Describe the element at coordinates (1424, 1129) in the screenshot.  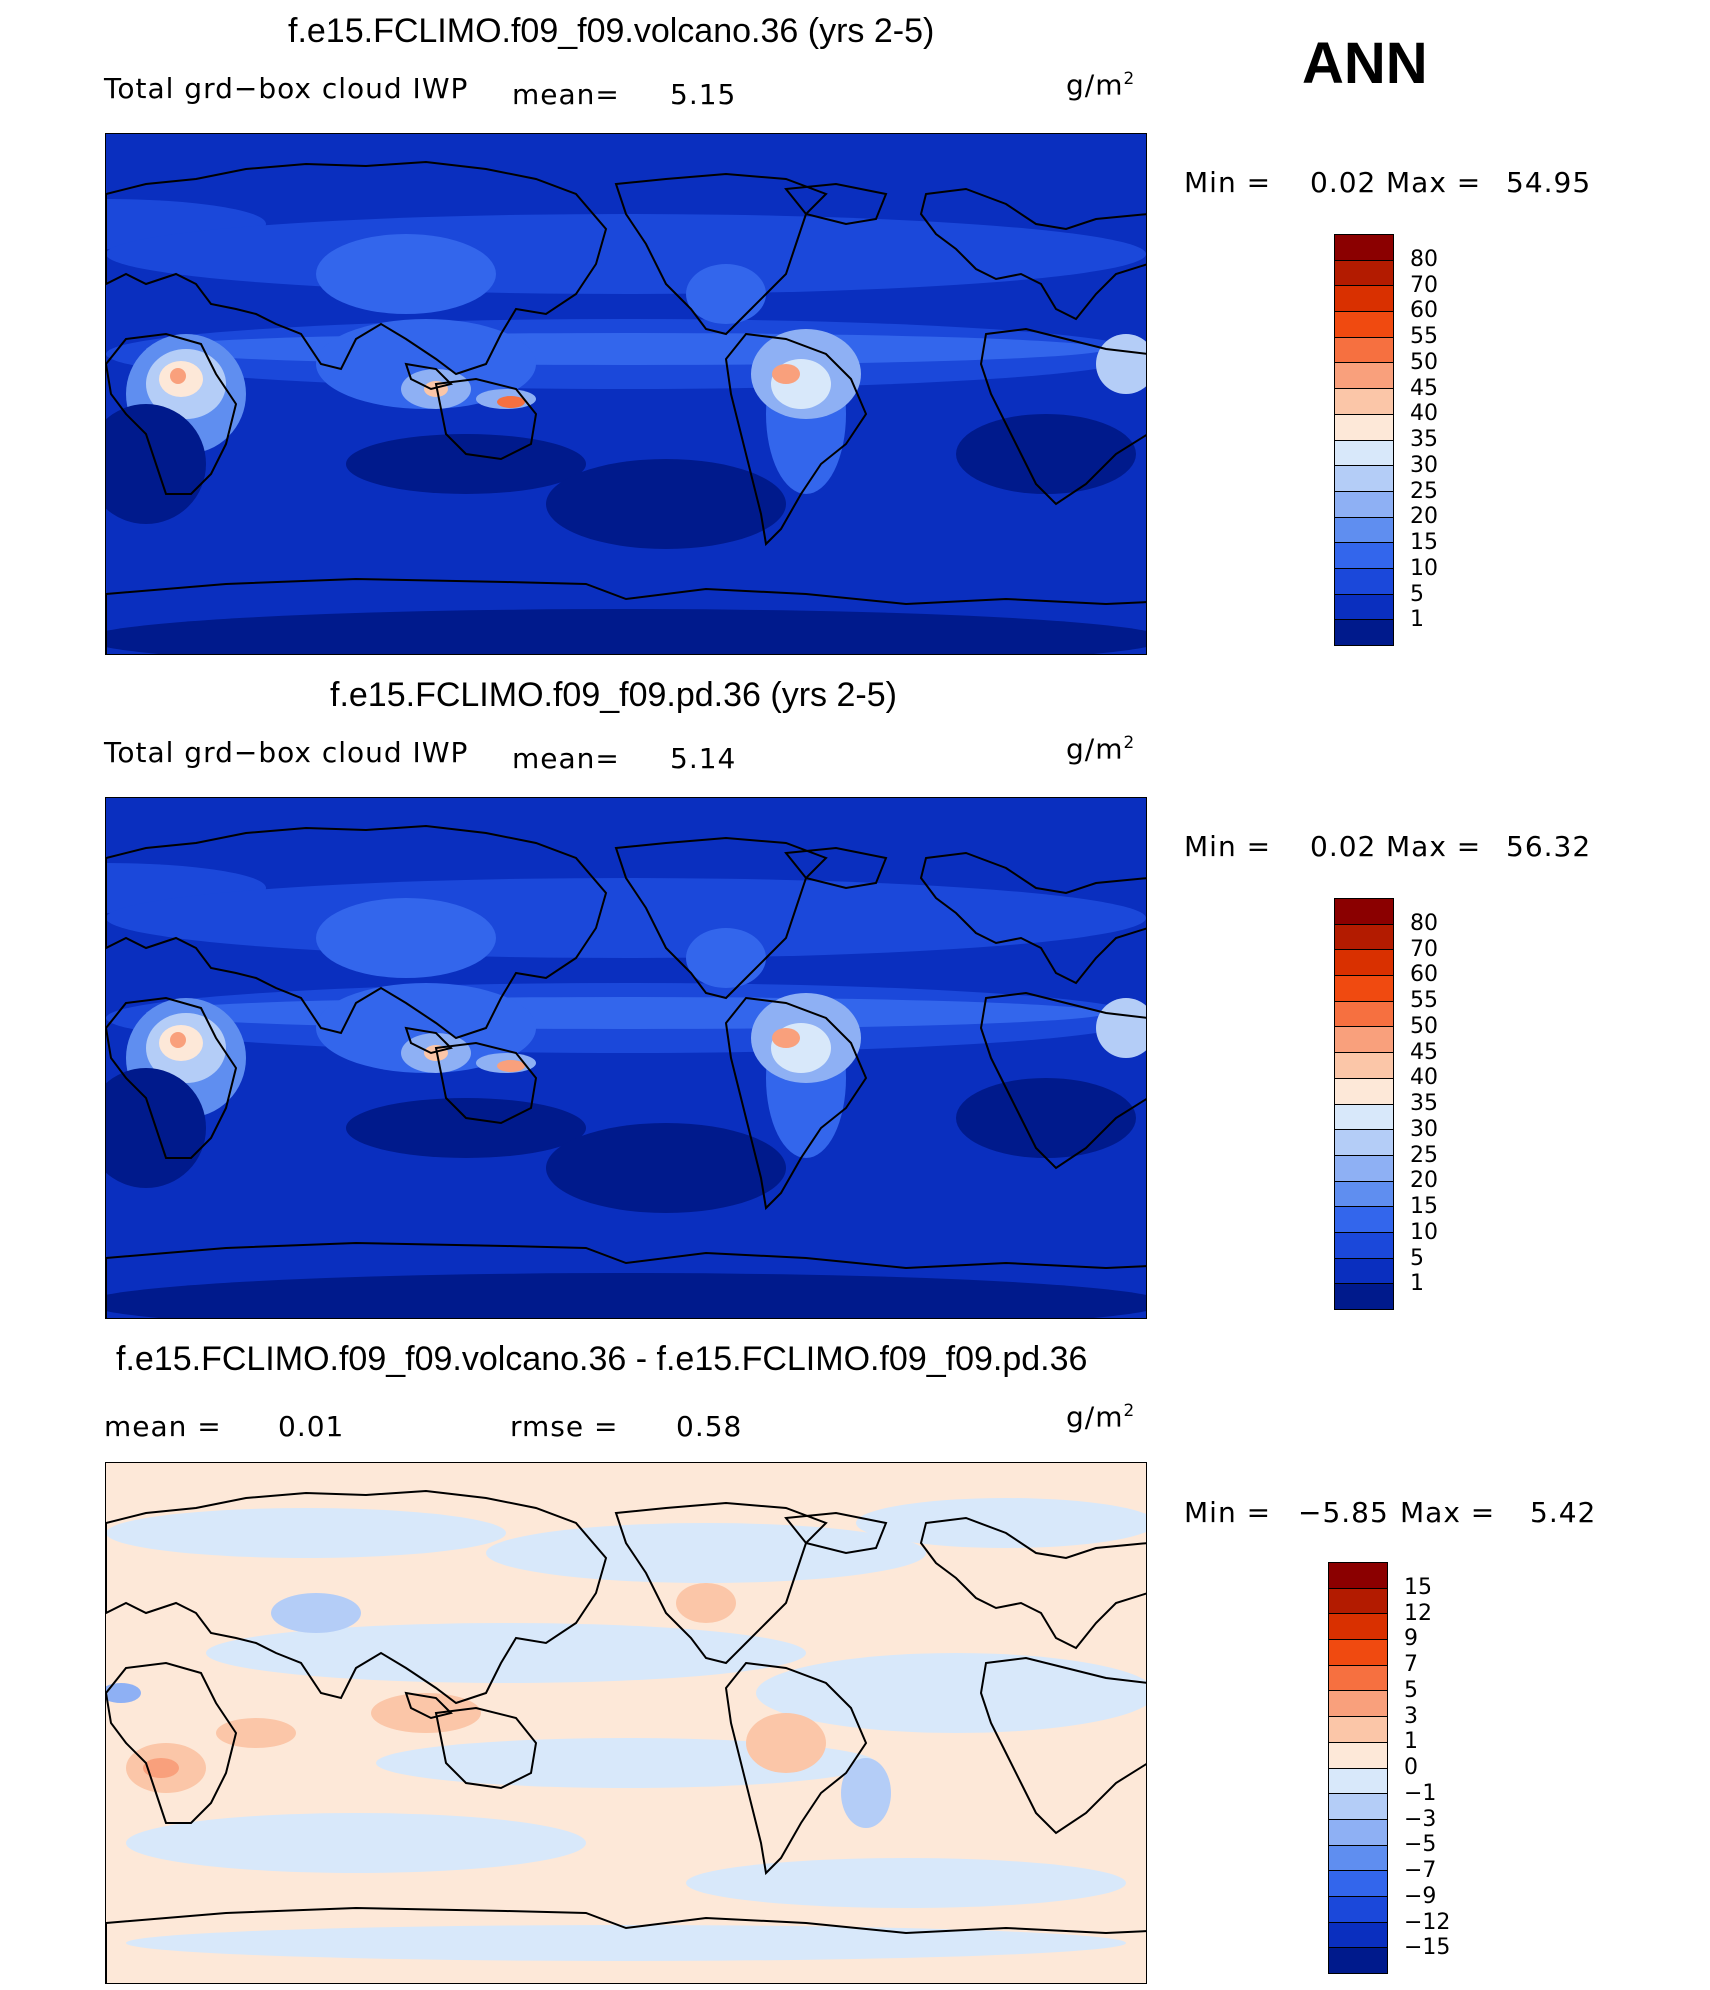
I see `colorbar-tick-label: 30` at that location.